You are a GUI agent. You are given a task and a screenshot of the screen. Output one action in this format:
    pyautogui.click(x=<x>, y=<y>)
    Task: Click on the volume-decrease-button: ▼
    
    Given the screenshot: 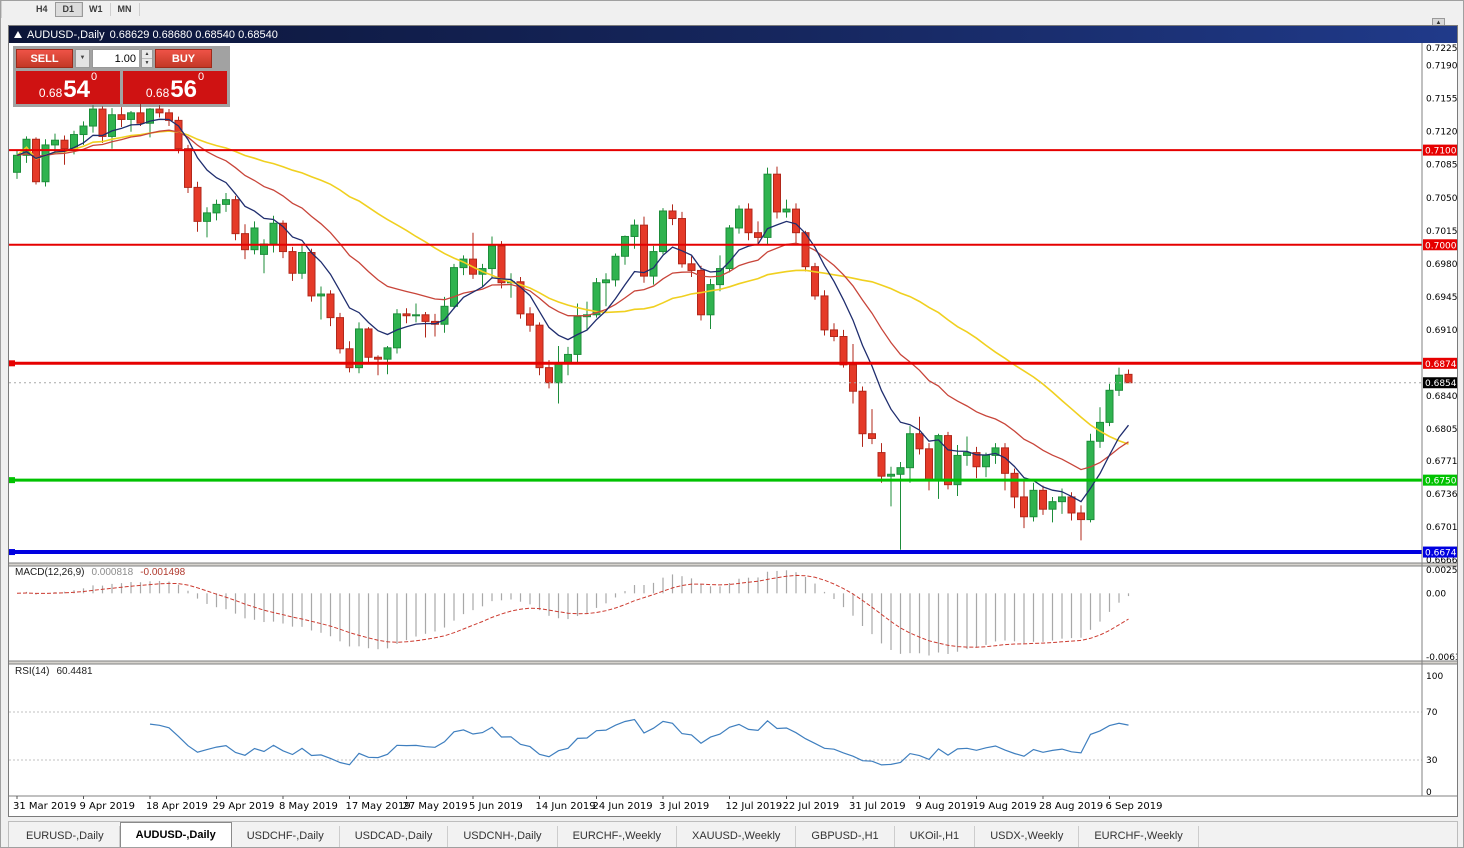 What is the action you would take?
    pyautogui.click(x=147, y=63)
    